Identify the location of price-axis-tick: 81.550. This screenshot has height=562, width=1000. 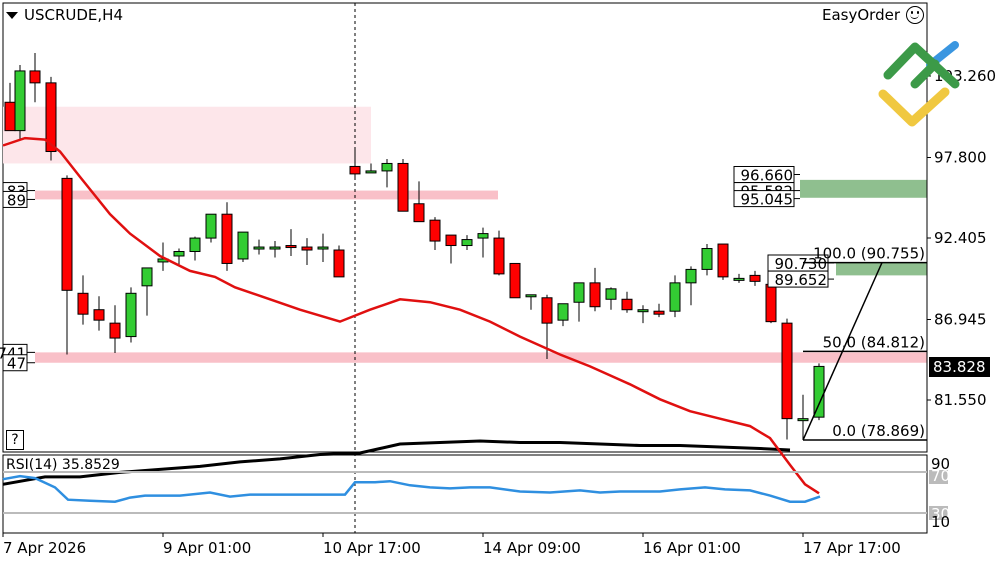
(960, 400).